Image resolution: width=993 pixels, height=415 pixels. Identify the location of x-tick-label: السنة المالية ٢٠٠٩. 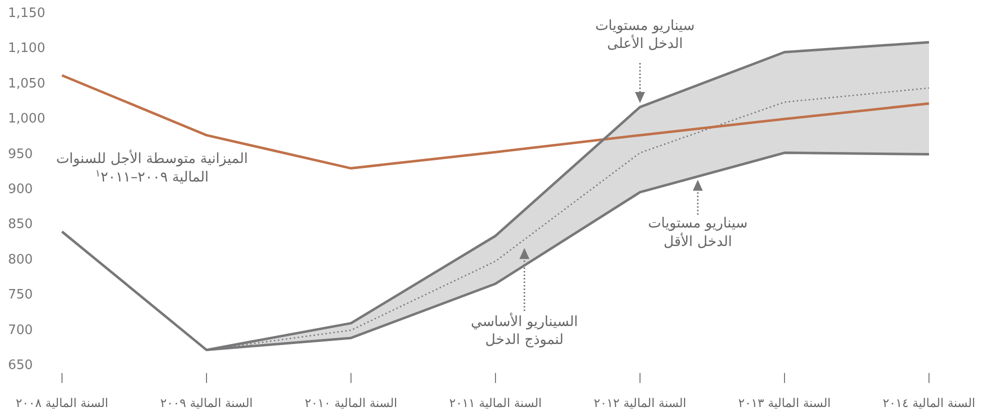
(206, 403).